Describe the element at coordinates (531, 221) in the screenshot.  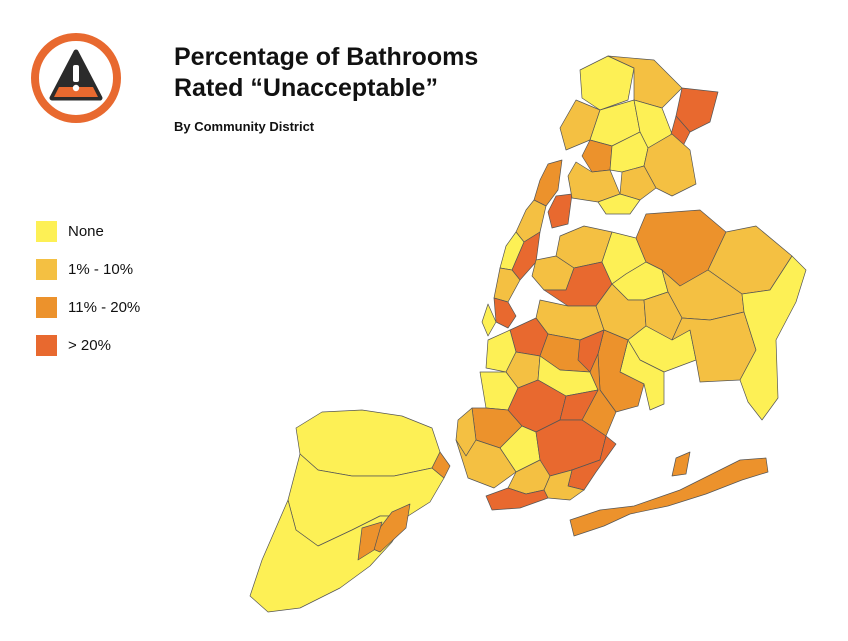
I see `district-manhattan-washington-hts` at that location.